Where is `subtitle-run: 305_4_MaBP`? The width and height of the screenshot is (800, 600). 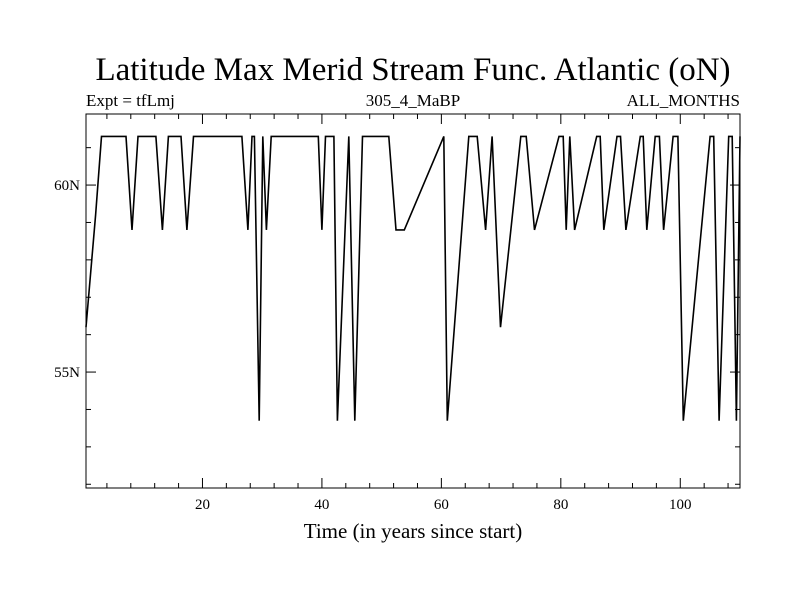 subtitle-run: 305_4_MaBP is located at coordinates (413, 100).